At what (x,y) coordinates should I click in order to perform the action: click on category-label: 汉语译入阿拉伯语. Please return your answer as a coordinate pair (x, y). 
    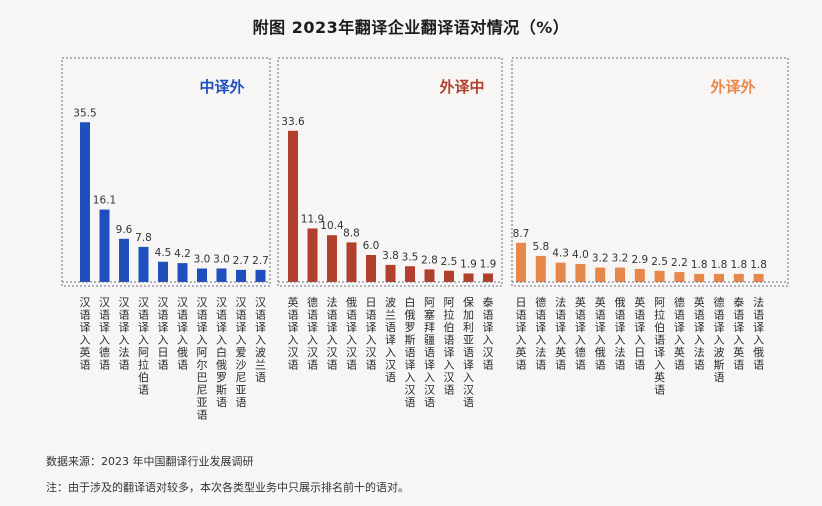
    Looking at the image, I should click on (143, 346).